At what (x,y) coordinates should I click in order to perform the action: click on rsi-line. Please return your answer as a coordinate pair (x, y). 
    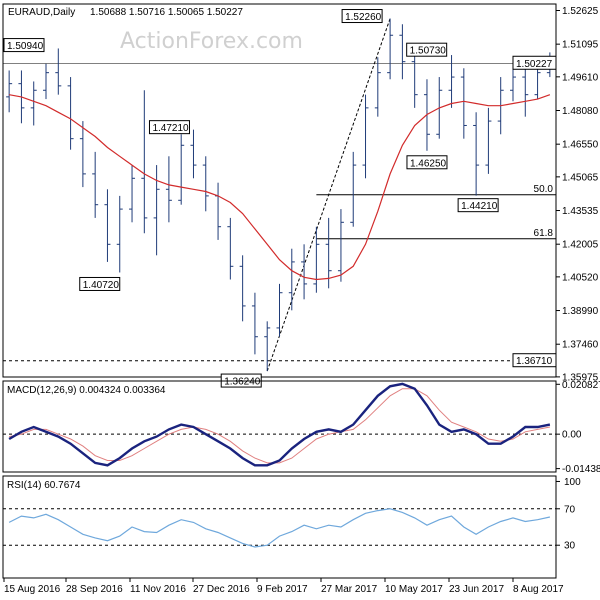
    Looking at the image, I should click on (279, 528).